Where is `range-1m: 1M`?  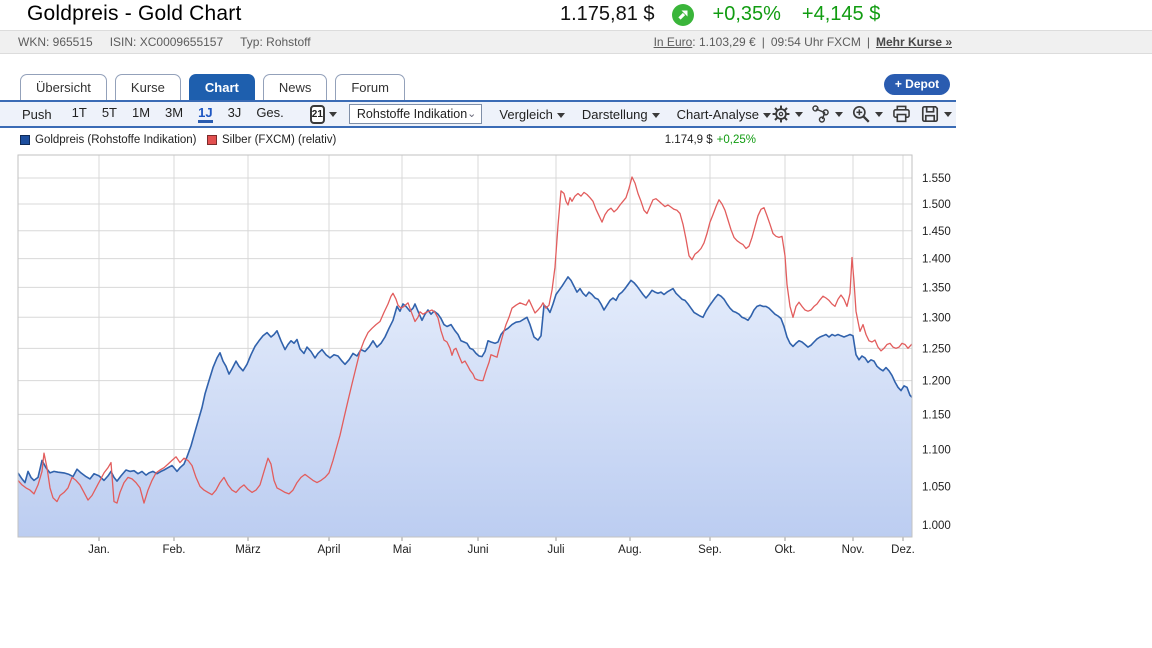
range-1m: 1M is located at coordinates (141, 112).